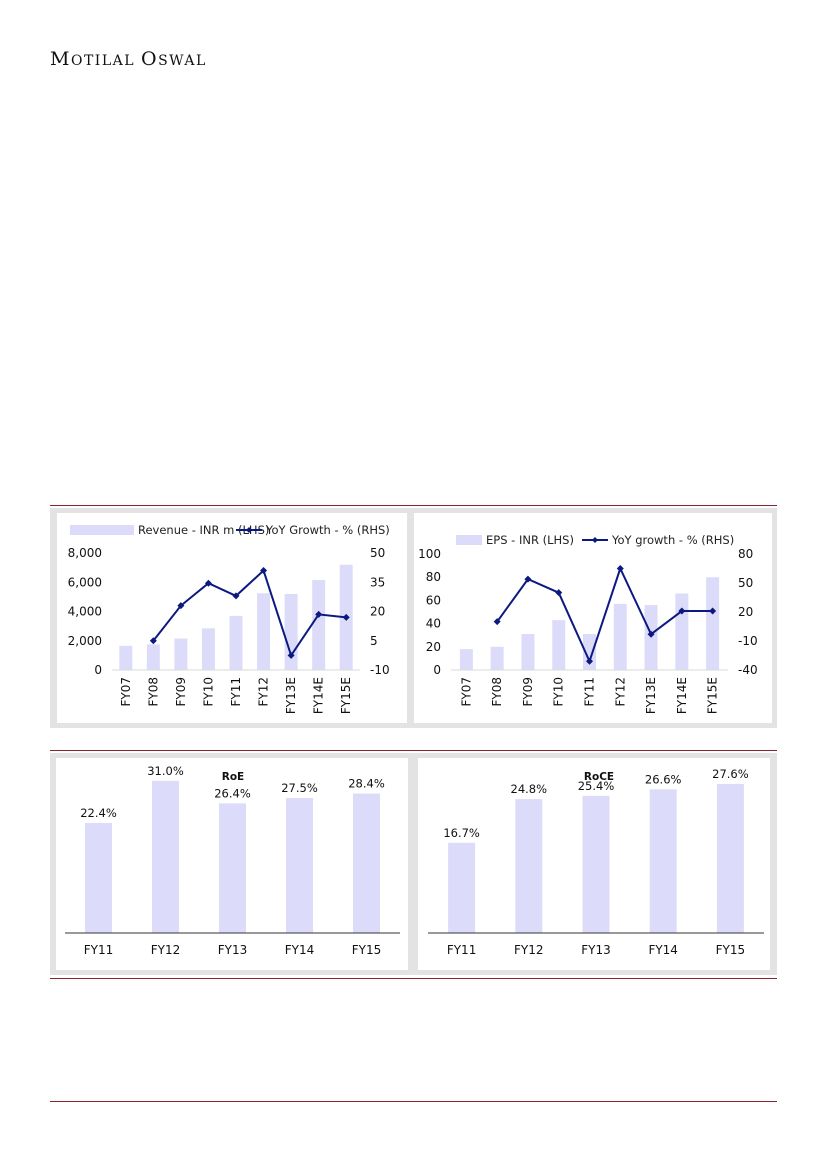  What do you see at coordinates (85, 553) in the screenshot?
I see `y-left-tick-label: 8,000` at bounding box center [85, 553].